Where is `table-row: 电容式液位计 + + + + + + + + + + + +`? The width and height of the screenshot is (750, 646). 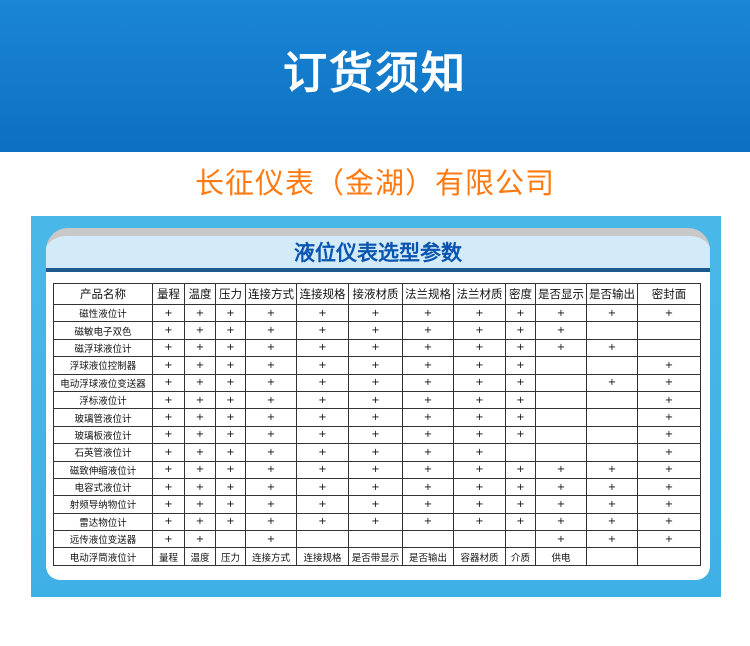
table-row: 电容式液位计 + + + + + + + + + + + + is located at coordinates (377, 487).